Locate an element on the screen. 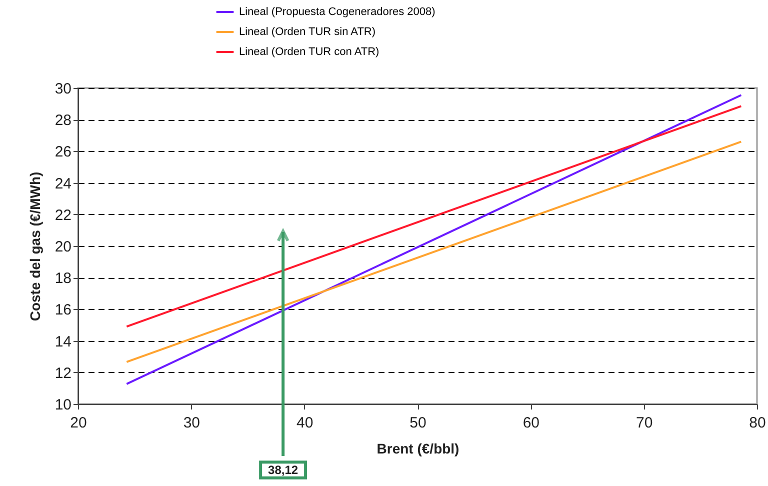 The height and width of the screenshot is (486, 768). y-tick-label: 28 is located at coordinates (63, 121).